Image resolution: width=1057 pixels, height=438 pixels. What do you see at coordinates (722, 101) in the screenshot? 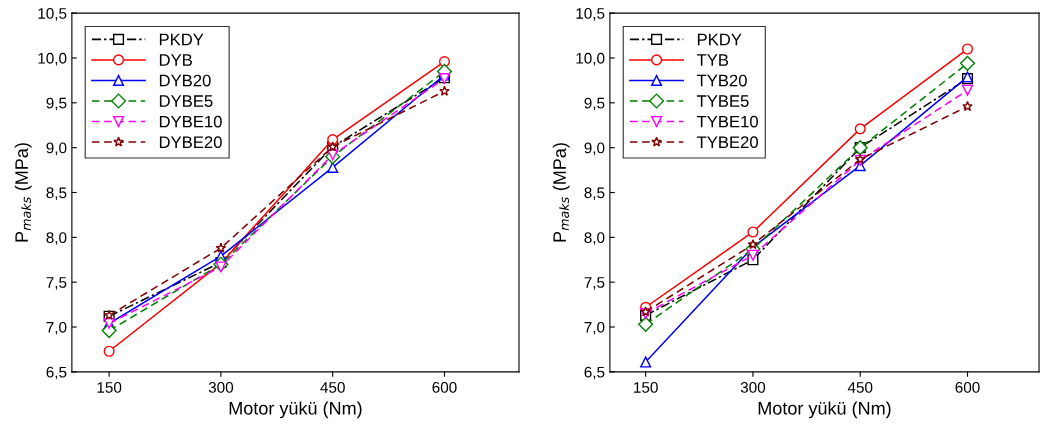
I see `legend-label: TYBE5` at bounding box center [722, 101].